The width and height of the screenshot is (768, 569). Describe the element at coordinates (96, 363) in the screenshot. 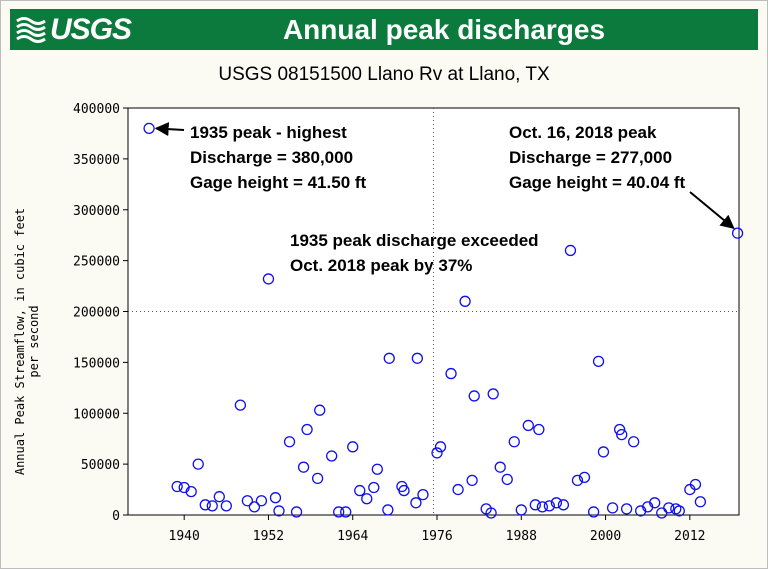

I see `y-tick-label: 150000` at that location.